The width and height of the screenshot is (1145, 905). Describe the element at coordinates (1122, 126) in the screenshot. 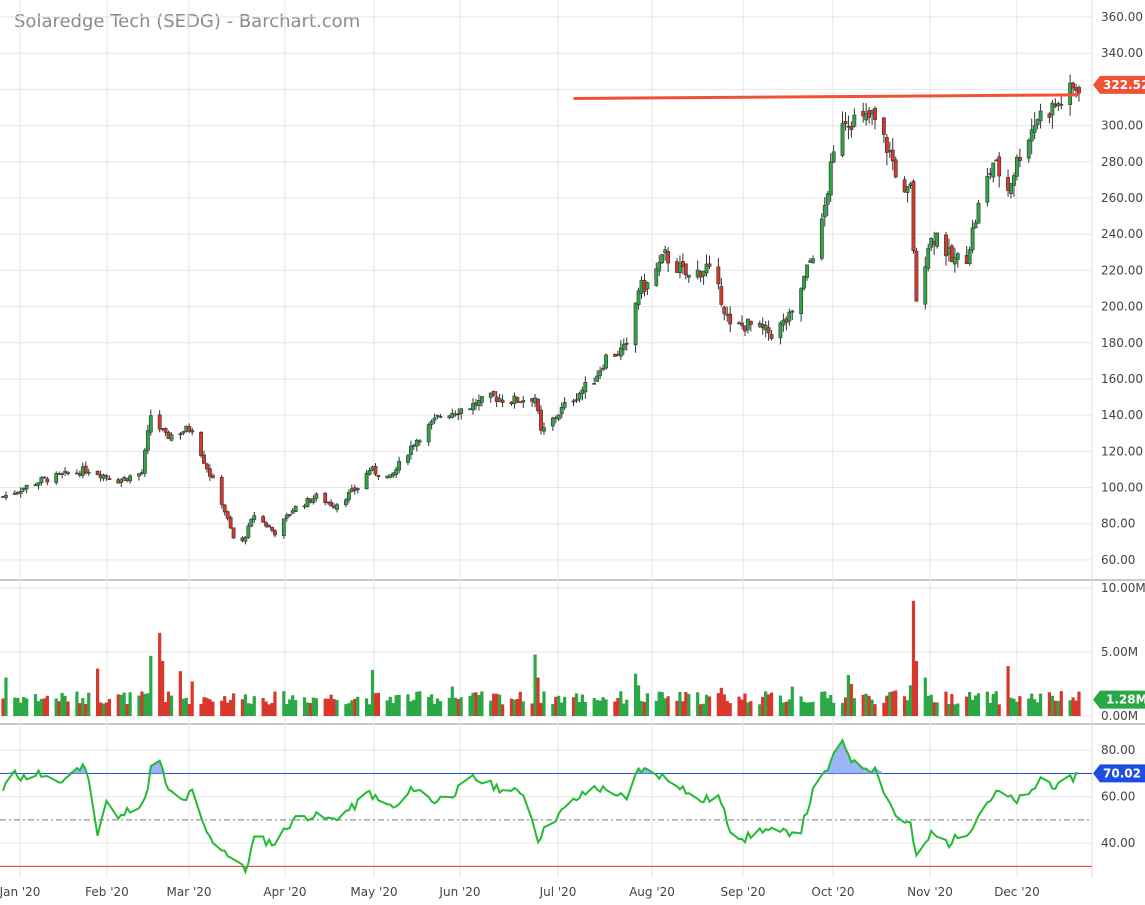

I see `price-tick-label: 300.00` at that location.